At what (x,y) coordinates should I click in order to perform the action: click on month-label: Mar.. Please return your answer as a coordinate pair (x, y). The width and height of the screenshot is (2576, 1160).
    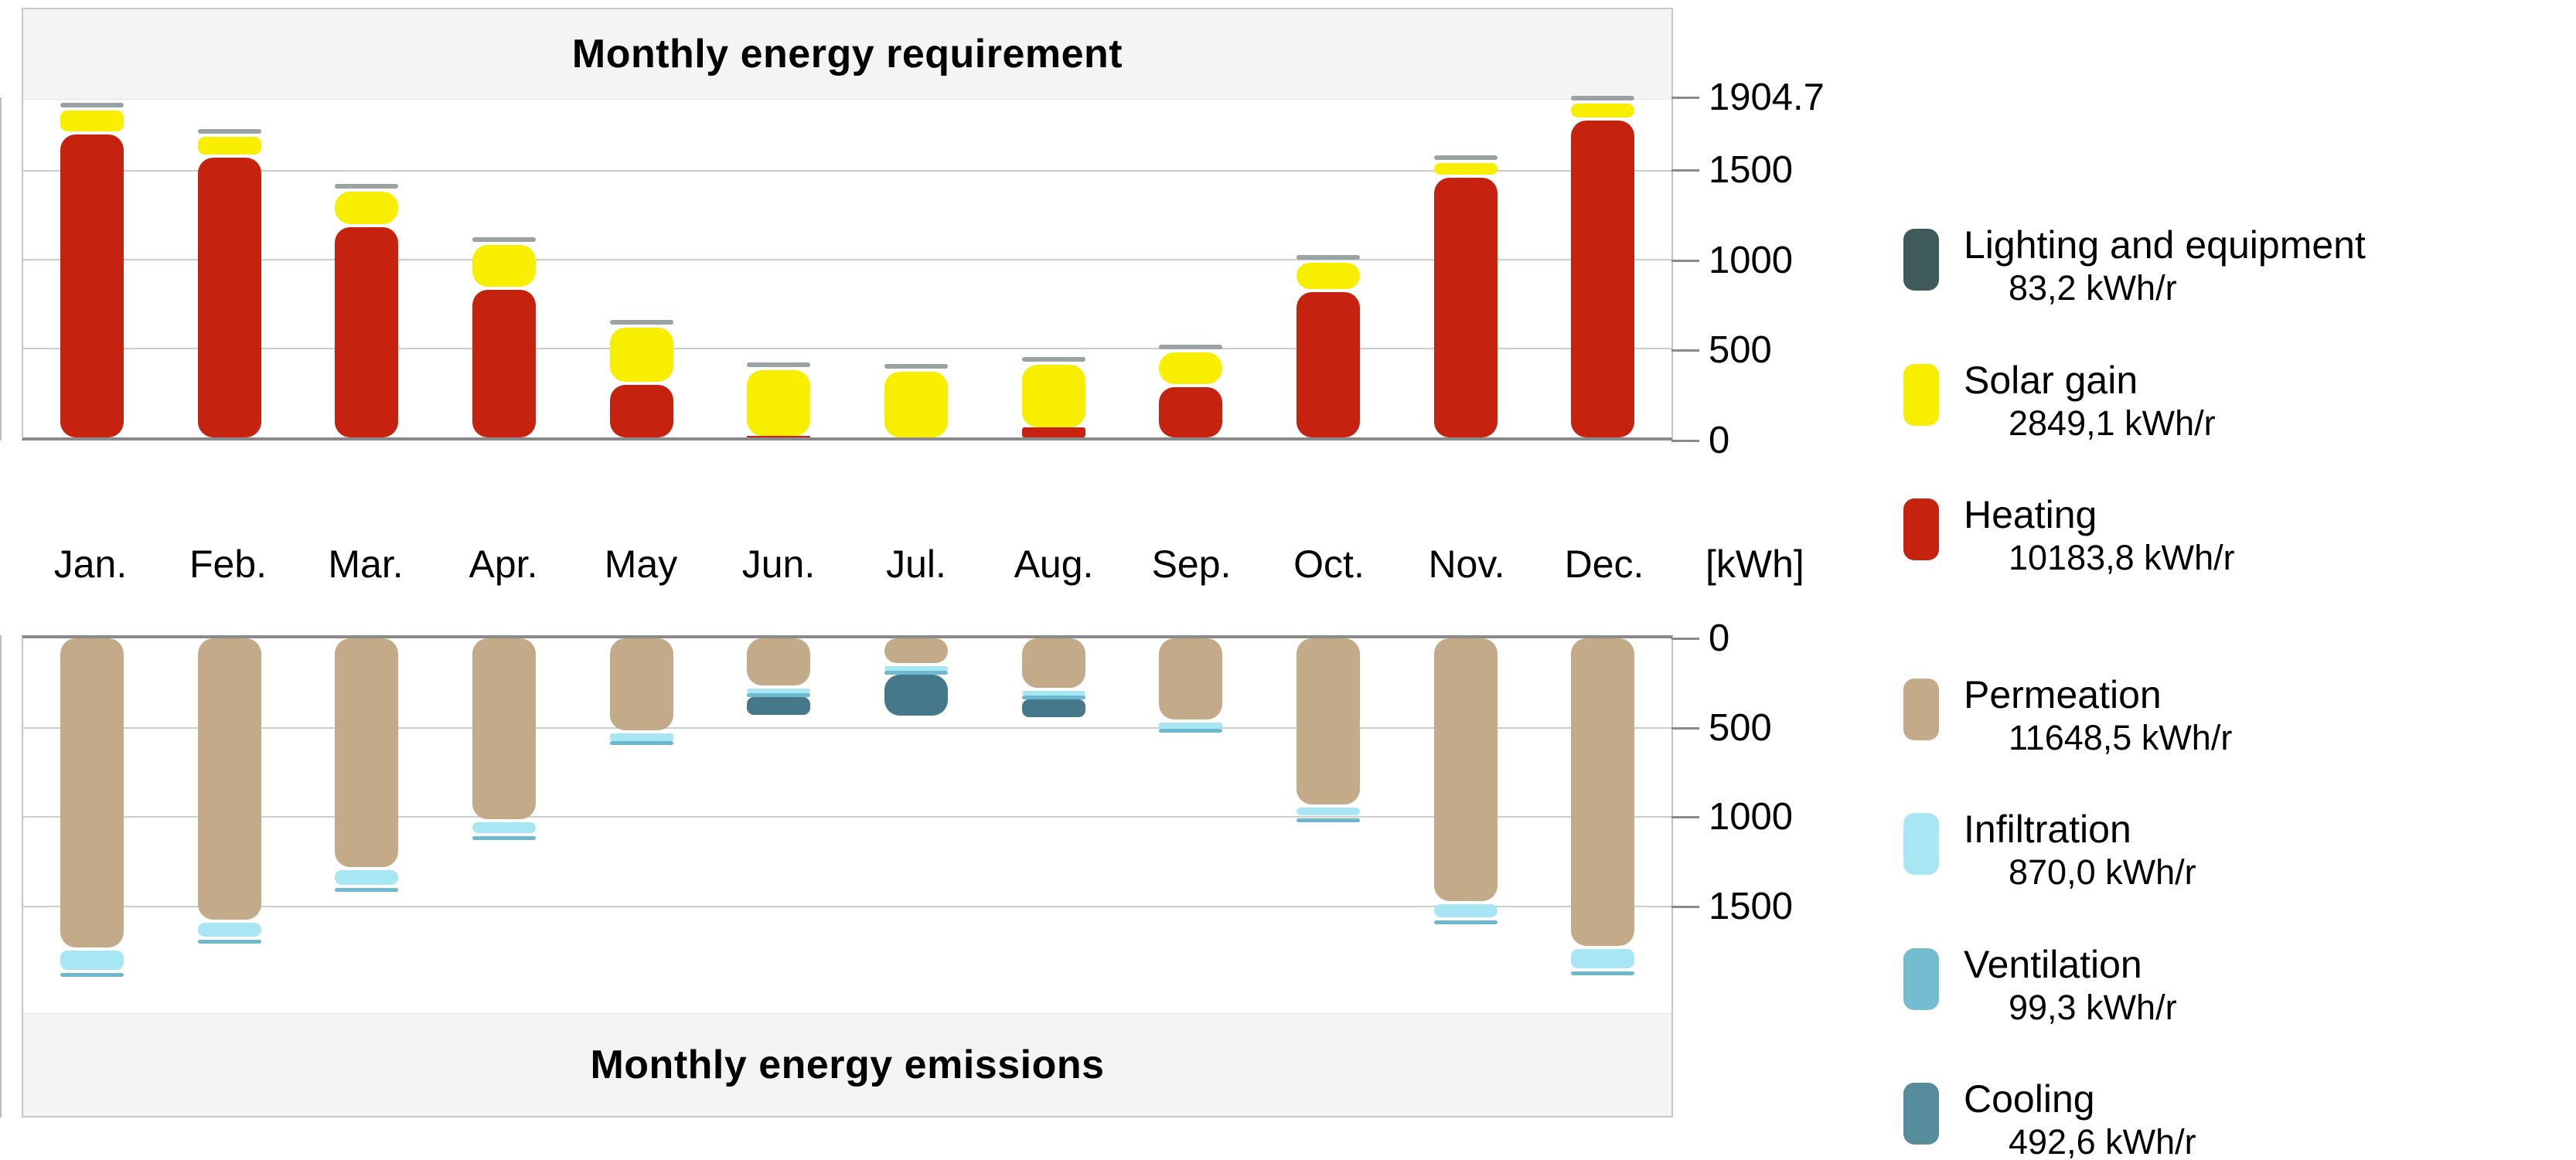
    Looking at the image, I should click on (366, 564).